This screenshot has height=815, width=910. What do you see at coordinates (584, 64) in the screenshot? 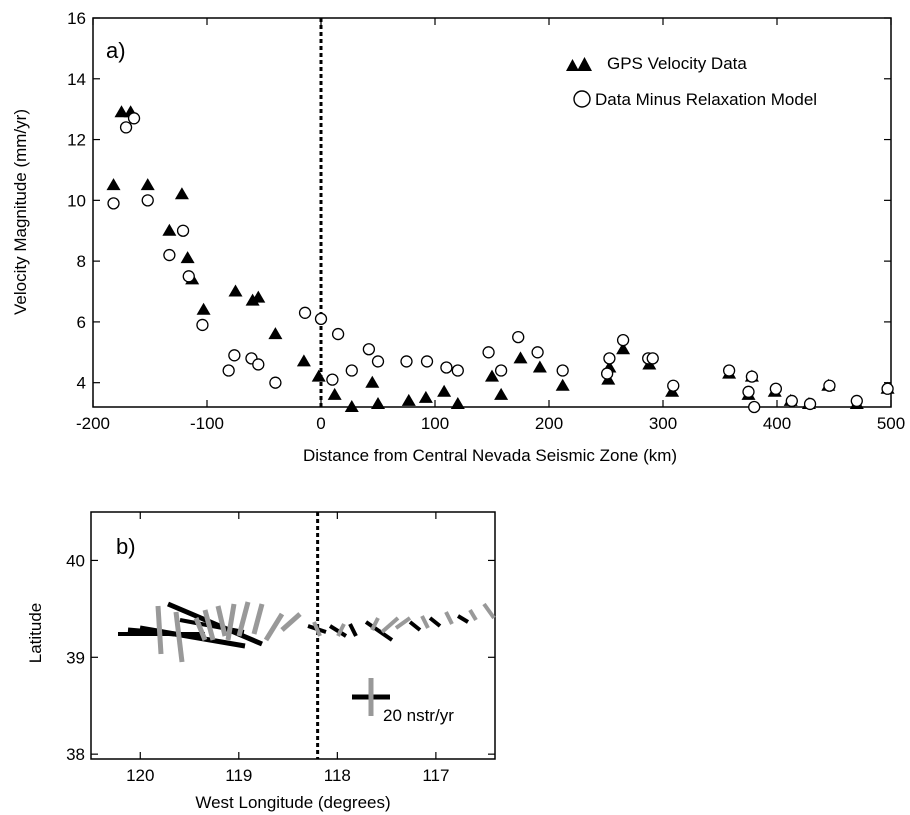
I see `legend-triangle-marker-shape` at bounding box center [584, 64].